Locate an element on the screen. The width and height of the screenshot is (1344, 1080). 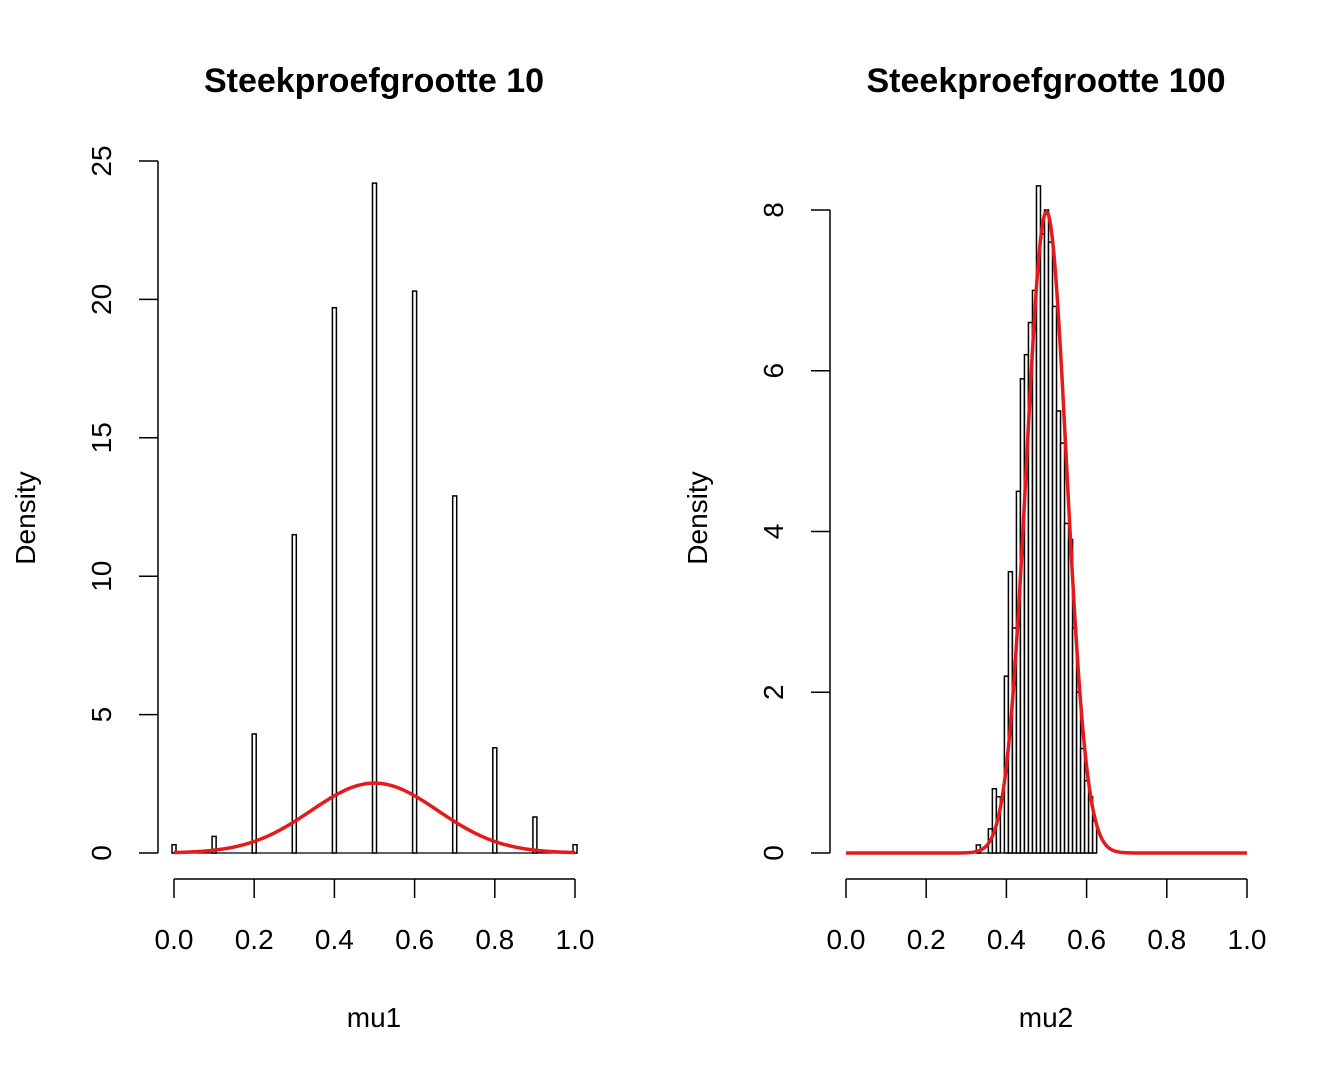
chart-title: Steekproefgrootte 100 is located at coordinates (1046, 81).